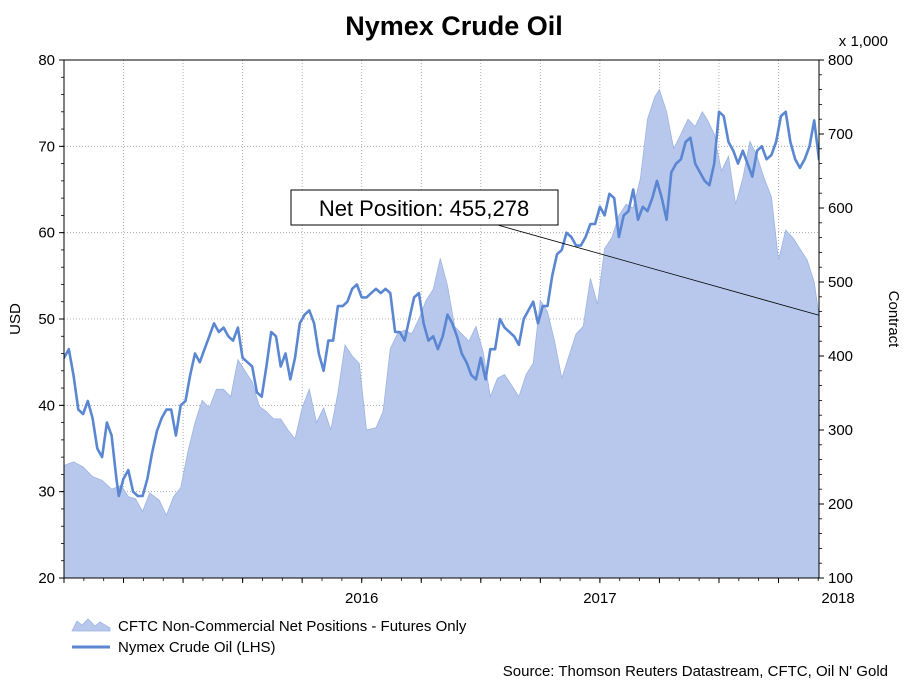  What do you see at coordinates (46, 146) in the screenshot?
I see `left-tick-label: 70` at bounding box center [46, 146].